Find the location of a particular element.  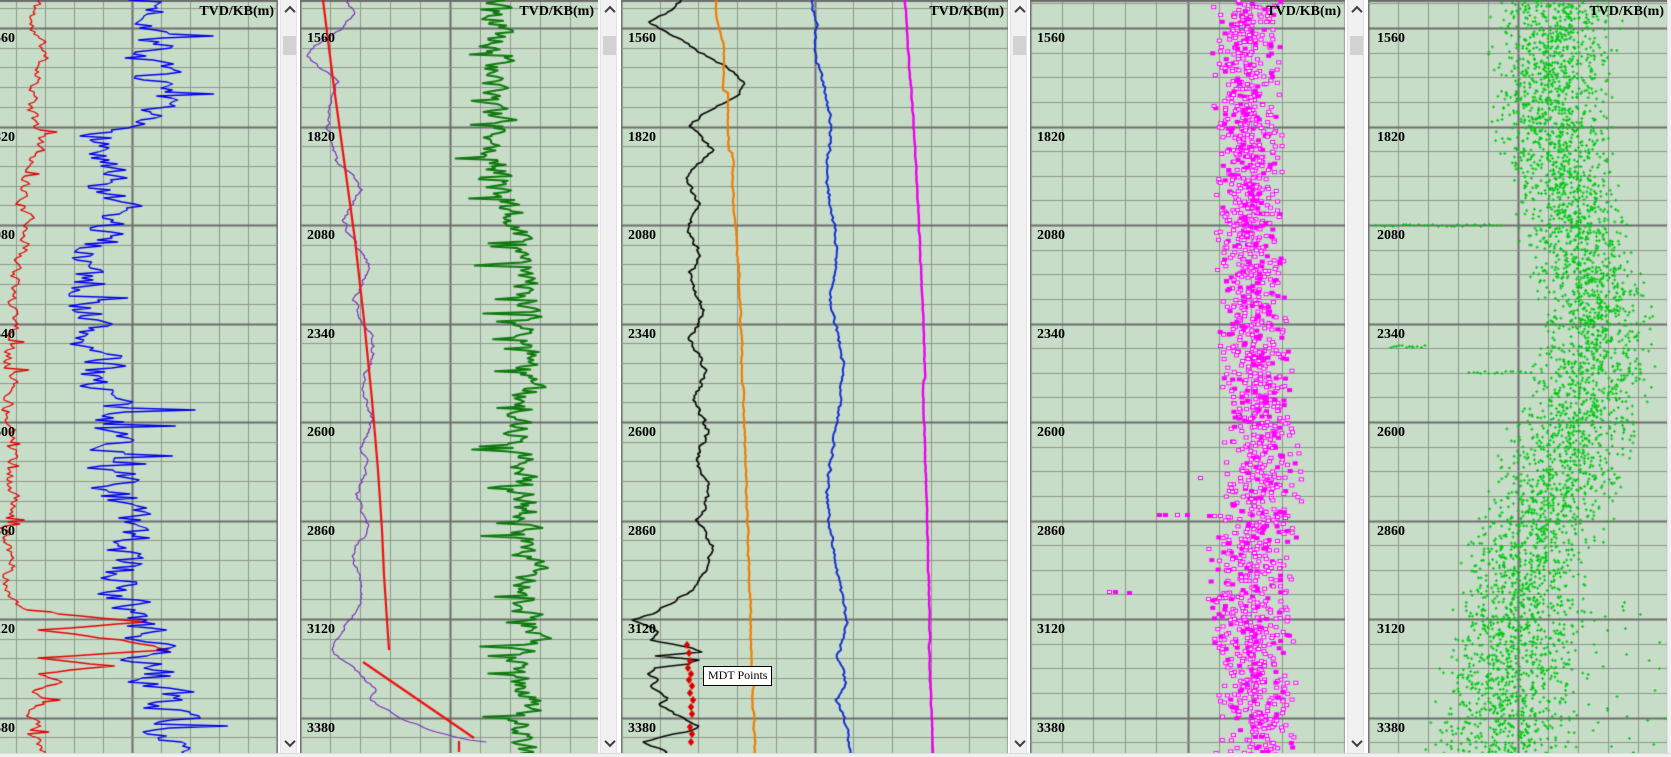

track-4-scrollbar is located at coordinates (1355, 376).